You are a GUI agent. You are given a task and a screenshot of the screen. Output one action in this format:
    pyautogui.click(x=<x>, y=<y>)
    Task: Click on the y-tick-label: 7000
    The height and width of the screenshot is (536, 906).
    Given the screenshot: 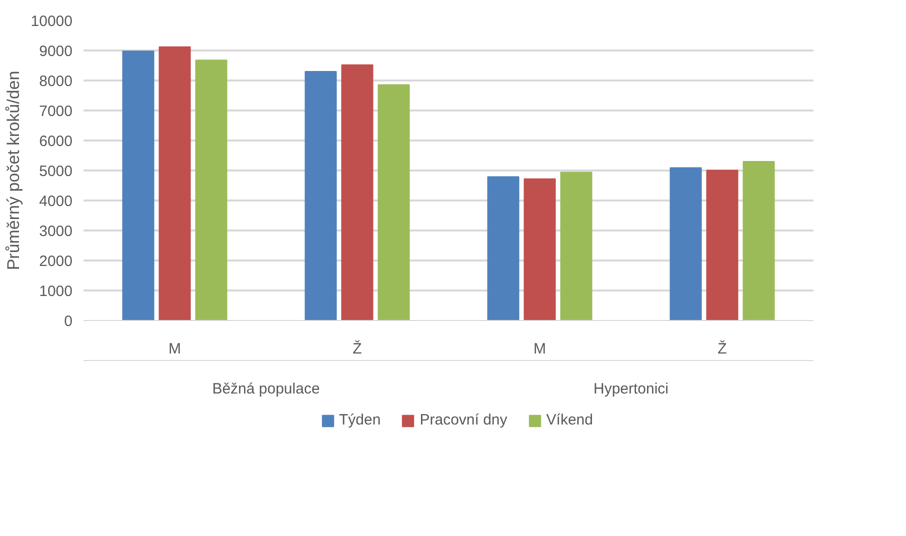 What is the action you would take?
    pyautogui.click(x=56, y=111)
    